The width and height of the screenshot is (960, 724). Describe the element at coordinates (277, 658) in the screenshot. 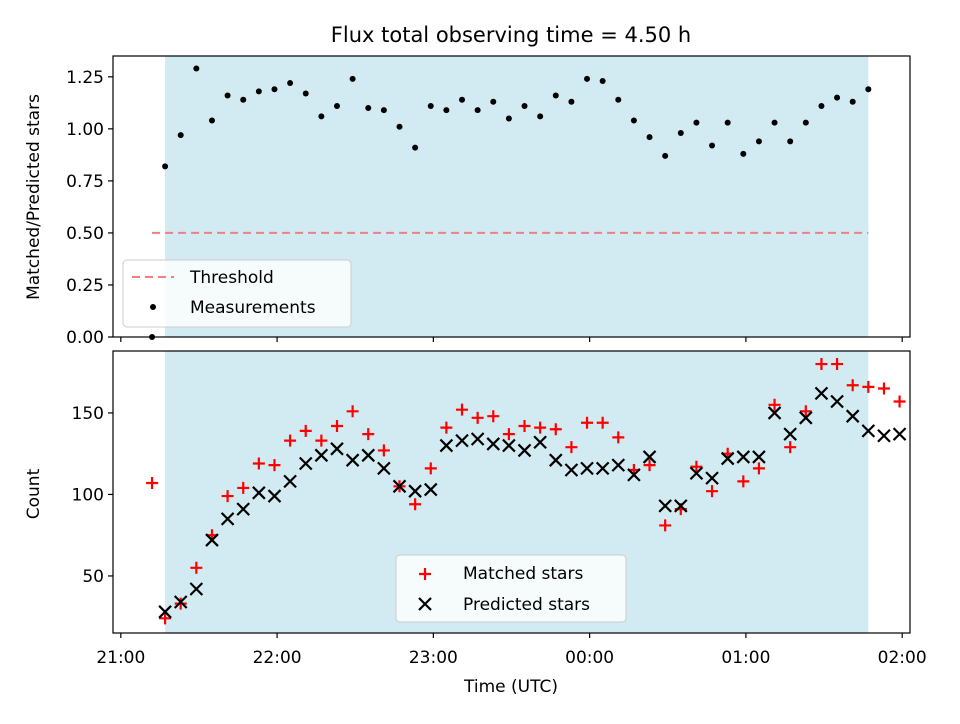

I see `x-tick-label: 22:00` at that location.